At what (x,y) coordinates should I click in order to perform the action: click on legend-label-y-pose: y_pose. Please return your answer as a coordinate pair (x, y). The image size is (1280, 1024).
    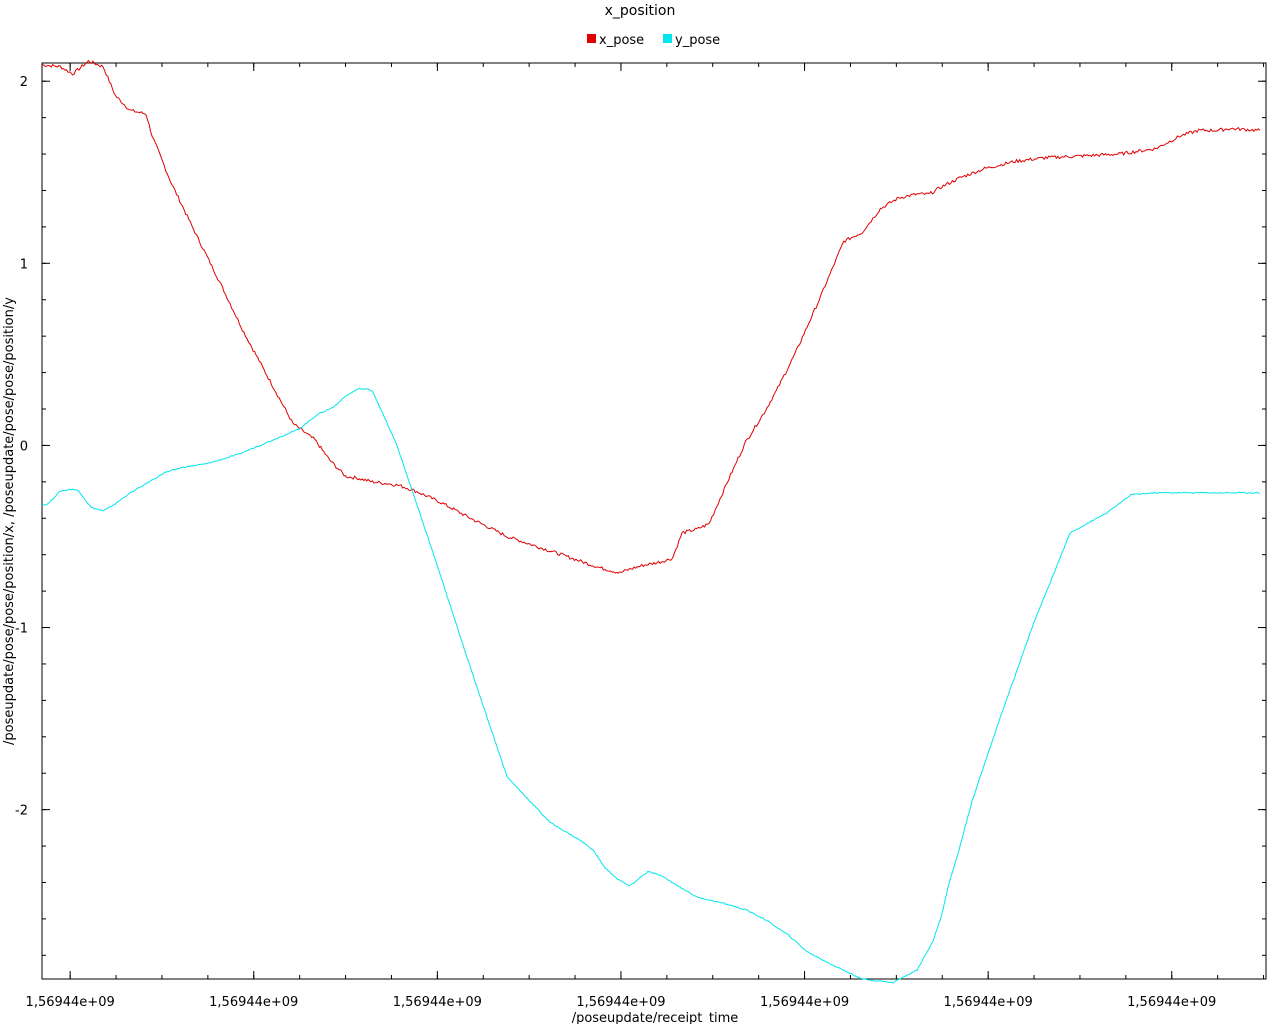
    Looking at the image, I should click on (697, 40).